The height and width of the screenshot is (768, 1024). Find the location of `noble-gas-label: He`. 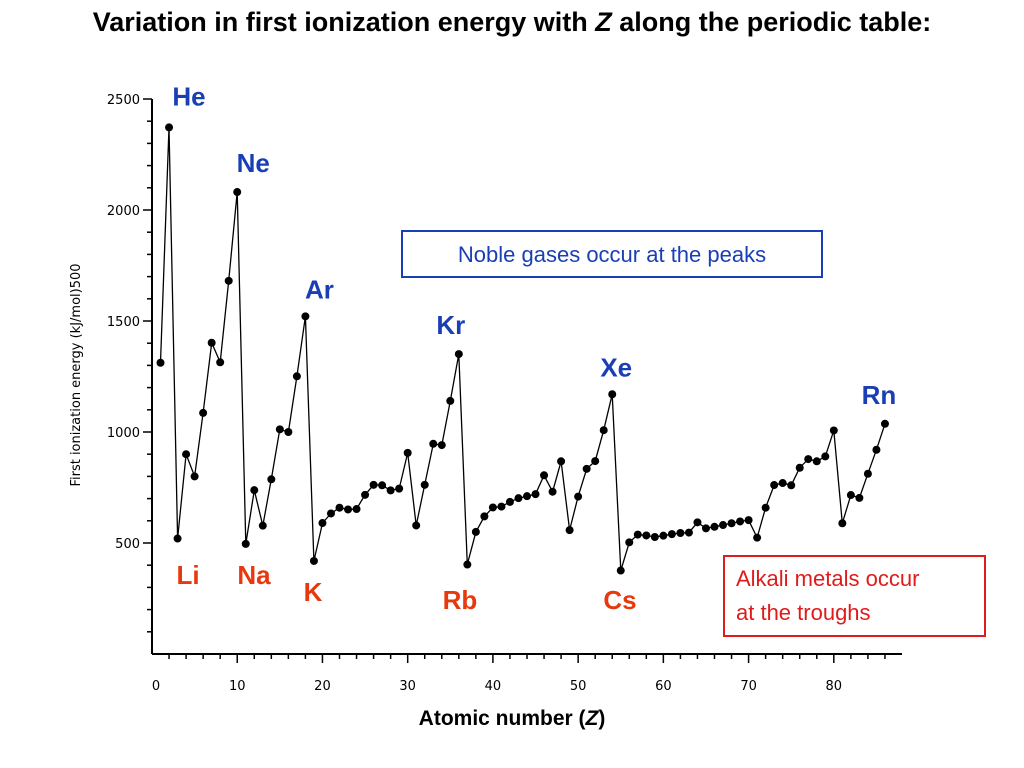

noble-gas-label: He is located at coordinates (188, 96).